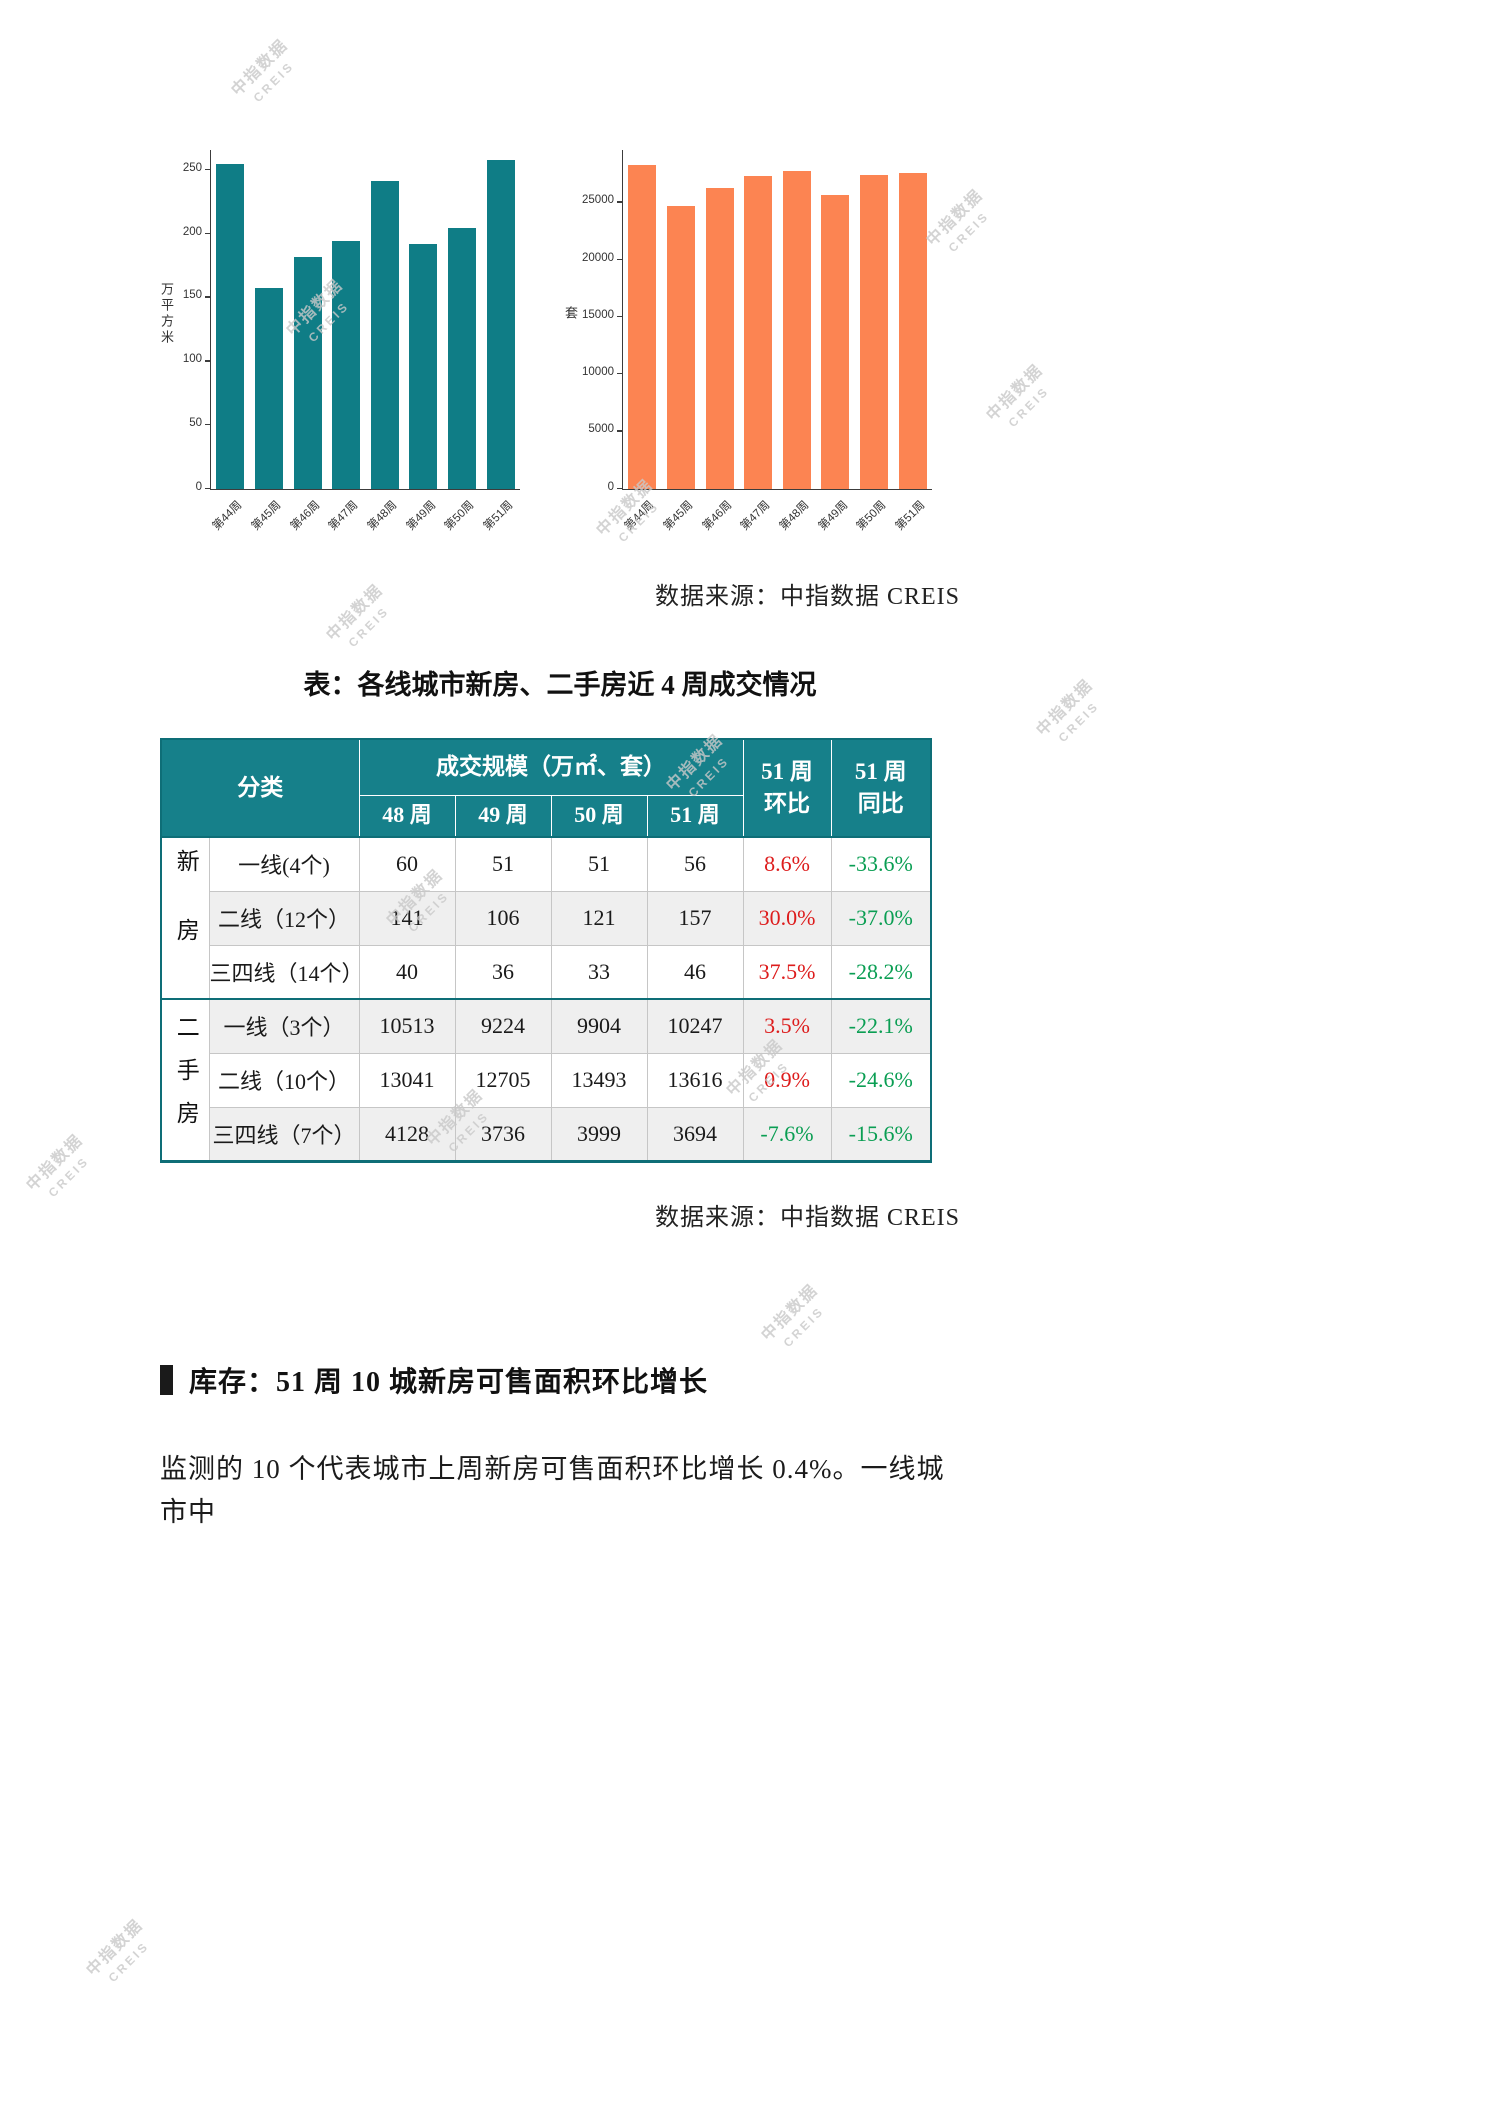 The height and width of the screenshot is (2104, 1488). What do you see at coordinates (570, 314) in the screenshot?
I see `y-axis-label-units: 套` at bounding box center [570, 314].